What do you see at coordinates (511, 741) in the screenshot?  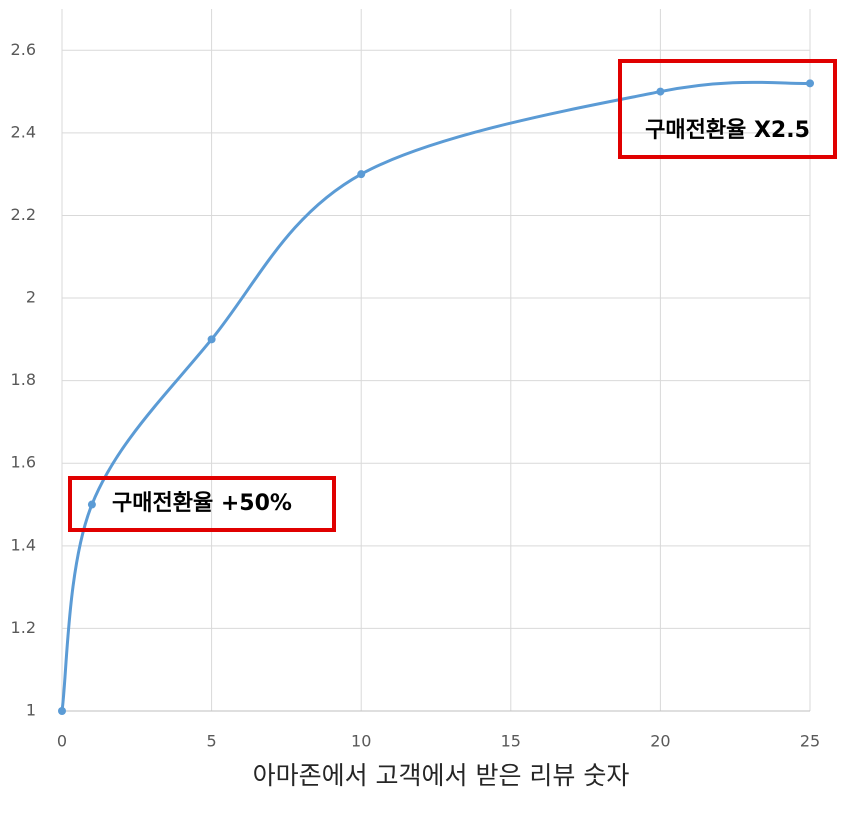 I see `x-tick-label: 15` at bounding box center [511, 741].